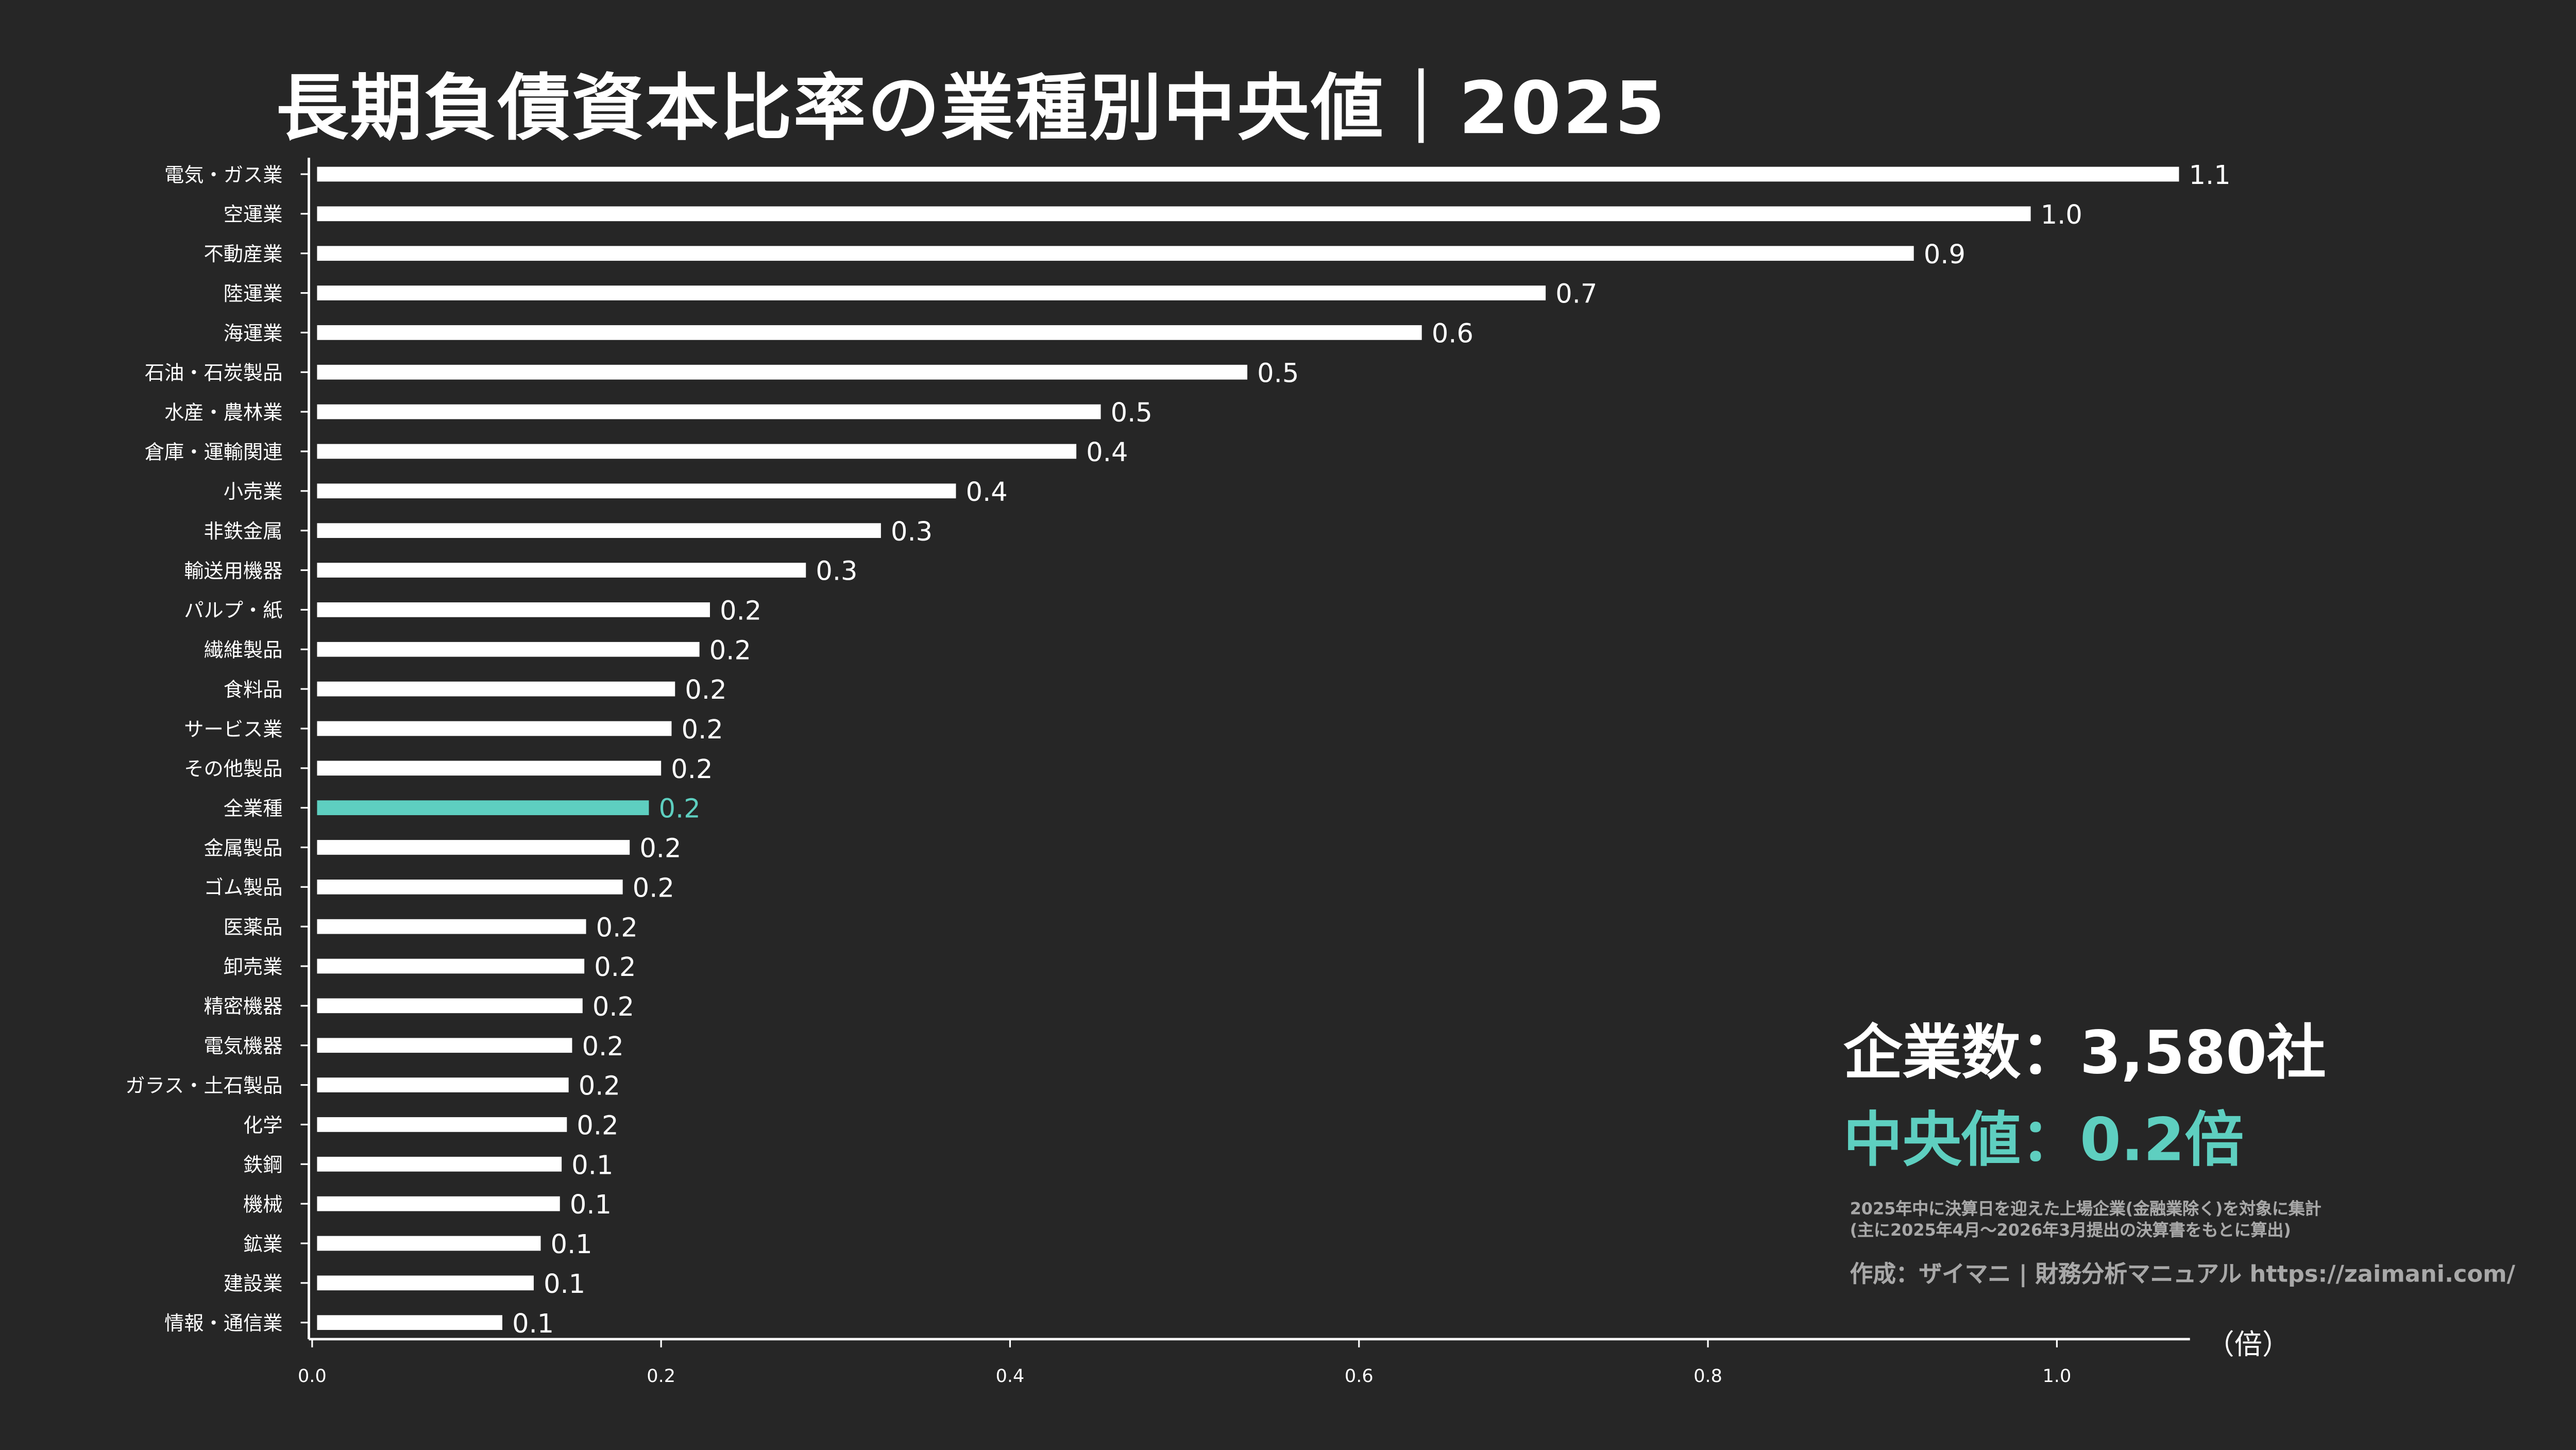  What do you see at coordinates (253, 1284) in the screenshot?
I see `category-label: 建設業` at bounding box center [253, 1284].